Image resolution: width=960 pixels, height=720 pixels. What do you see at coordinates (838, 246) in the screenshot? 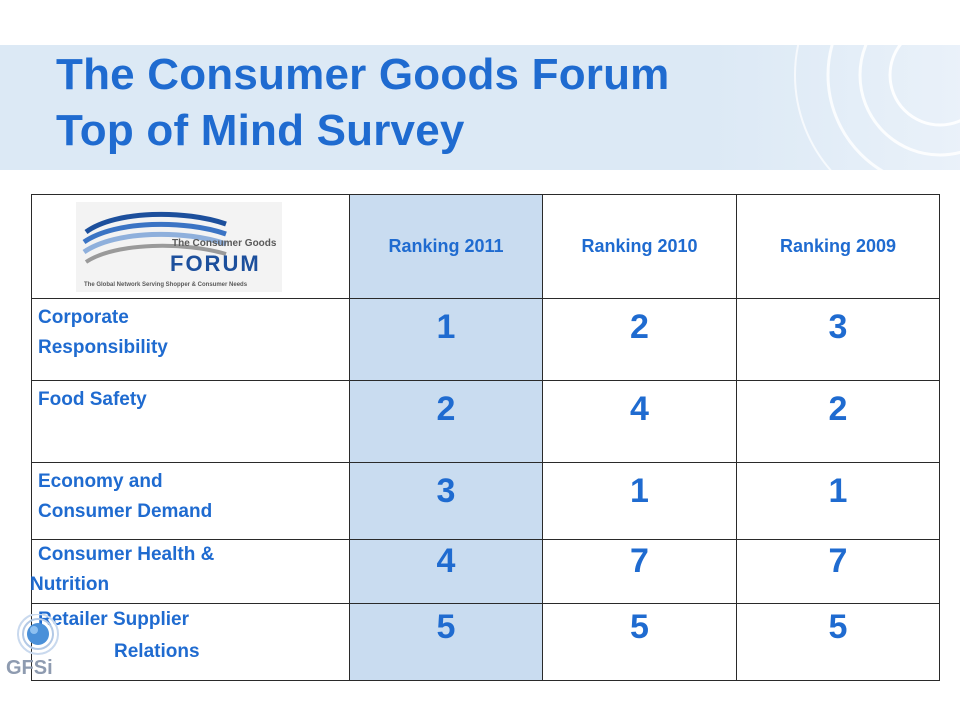
I see `header-ranking-2009: Ranking 2009` at bounding box center [838, 246].